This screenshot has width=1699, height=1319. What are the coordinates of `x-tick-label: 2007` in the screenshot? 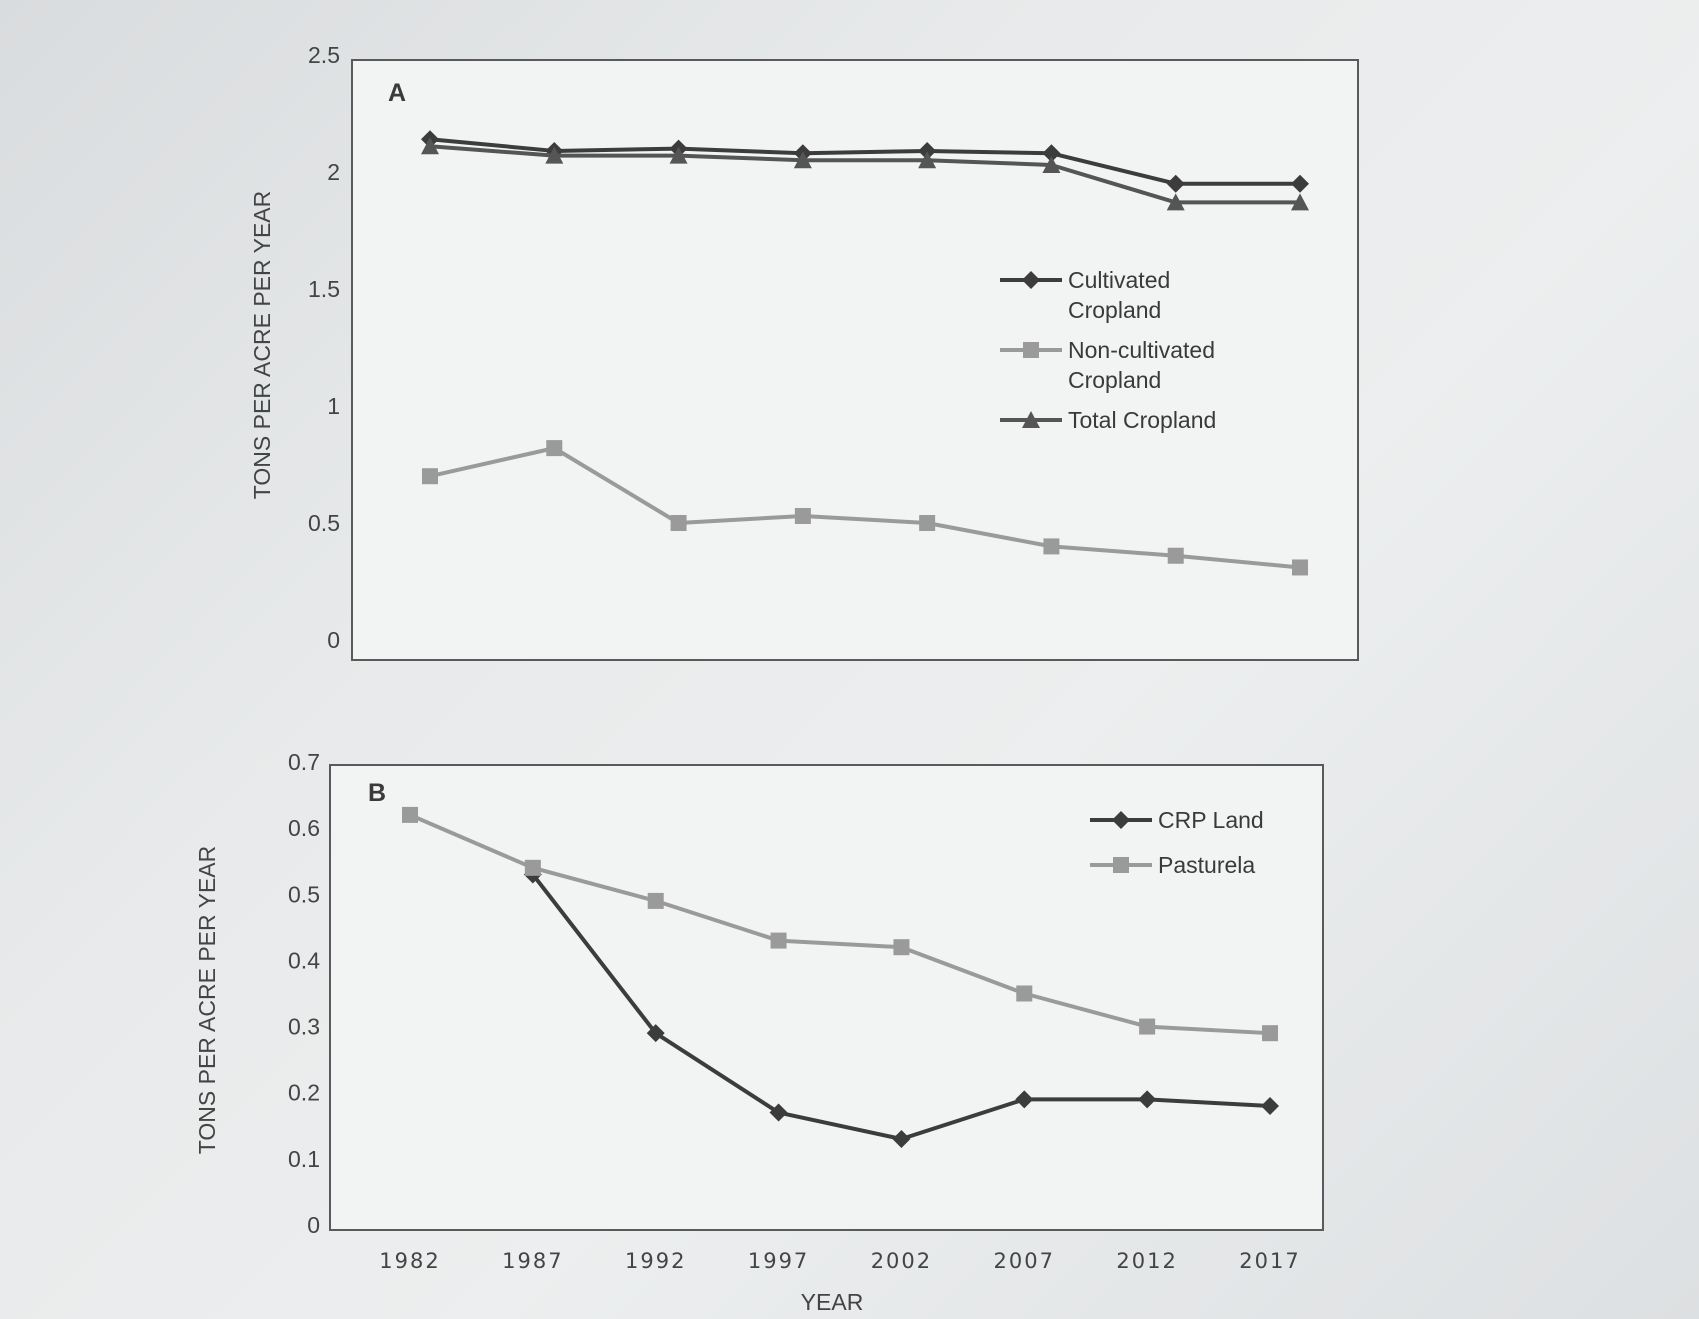 It's located at (1024, 1261).